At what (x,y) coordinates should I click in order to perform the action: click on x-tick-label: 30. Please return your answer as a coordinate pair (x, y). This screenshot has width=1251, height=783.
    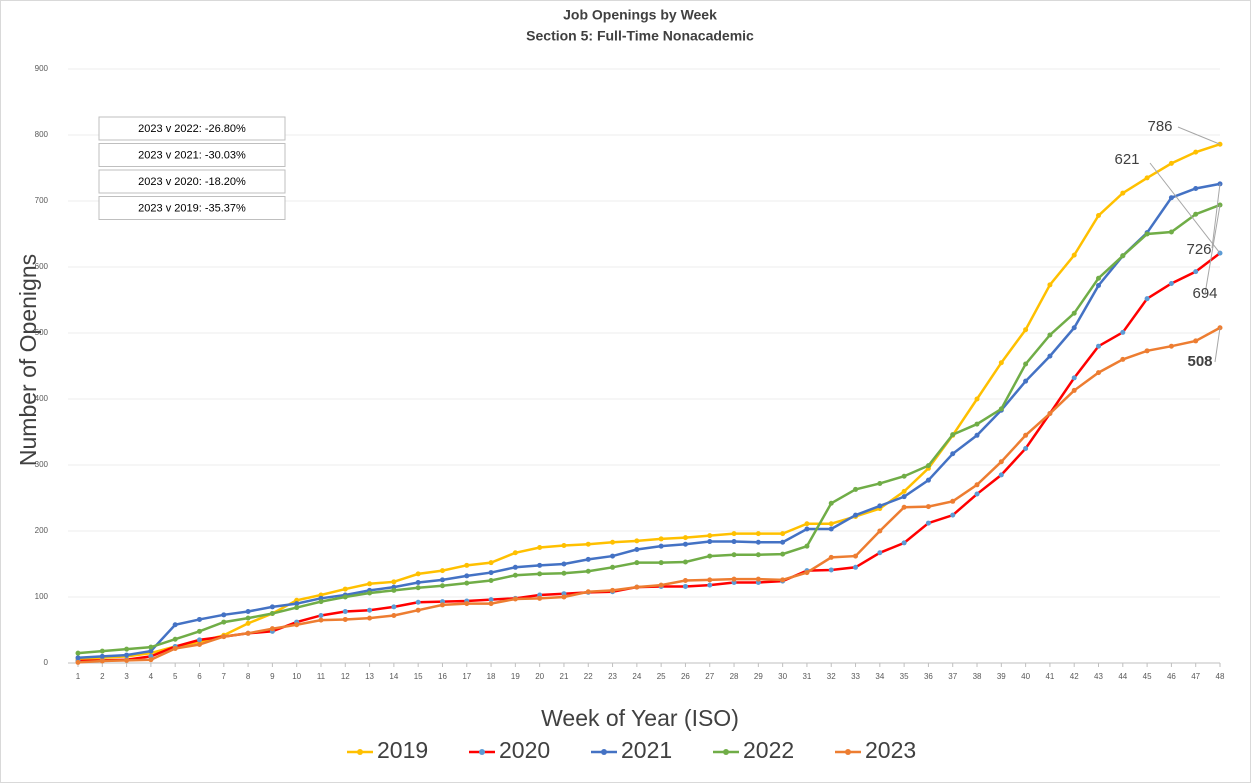
    Looking at the image, I should click on (782, 676).